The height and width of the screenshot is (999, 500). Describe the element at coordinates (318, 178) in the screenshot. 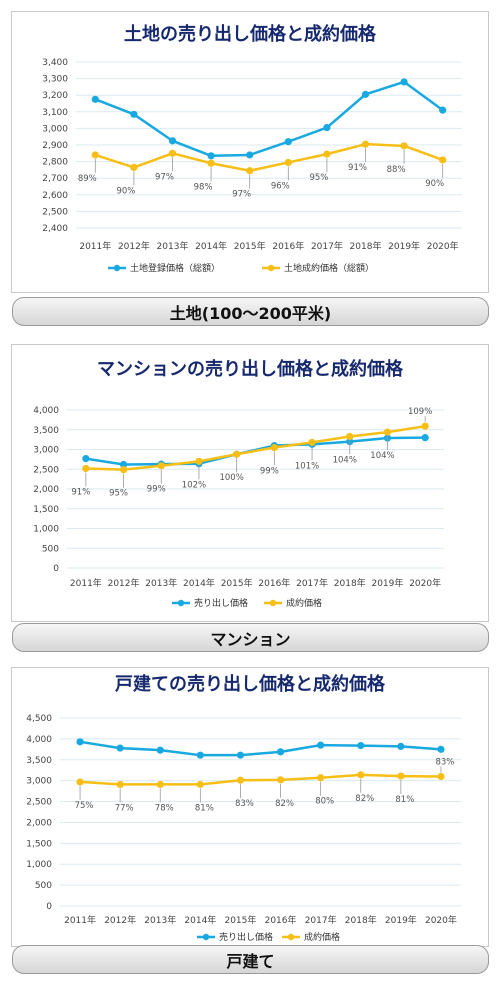

I see `ratio-label: 95%` at that location.